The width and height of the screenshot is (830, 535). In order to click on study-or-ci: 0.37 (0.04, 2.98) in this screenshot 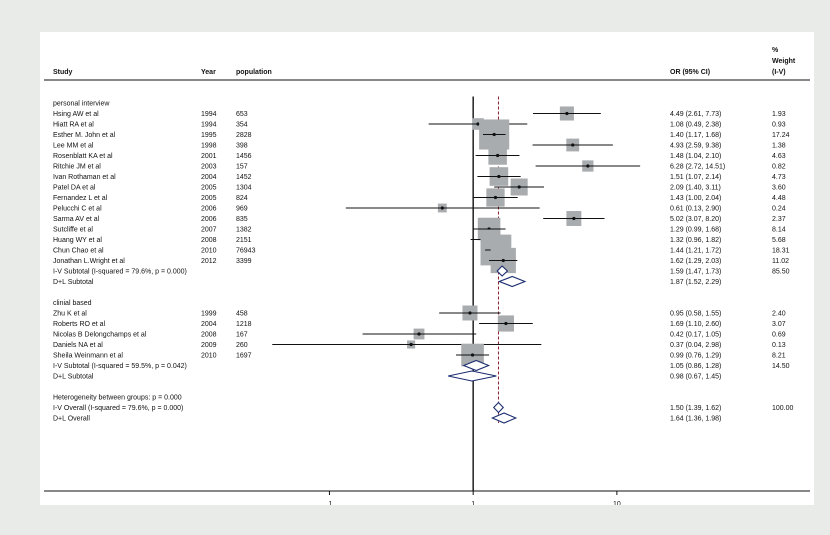, I will do `click(695, 345)`.